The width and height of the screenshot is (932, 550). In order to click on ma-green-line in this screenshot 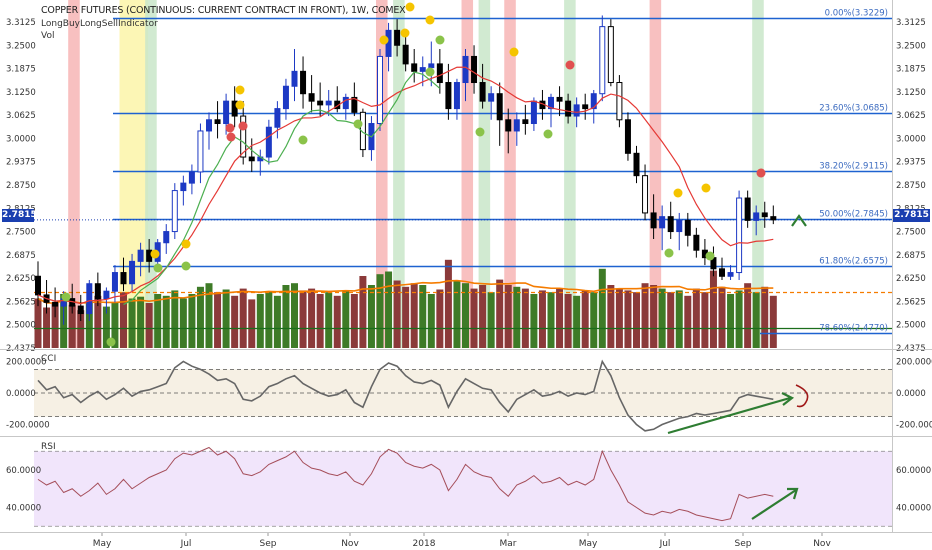, I will do `click(282, 188)`.